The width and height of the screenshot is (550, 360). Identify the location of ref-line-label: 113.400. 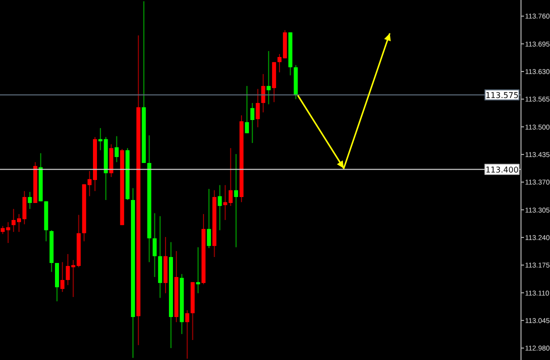
(502, 169).